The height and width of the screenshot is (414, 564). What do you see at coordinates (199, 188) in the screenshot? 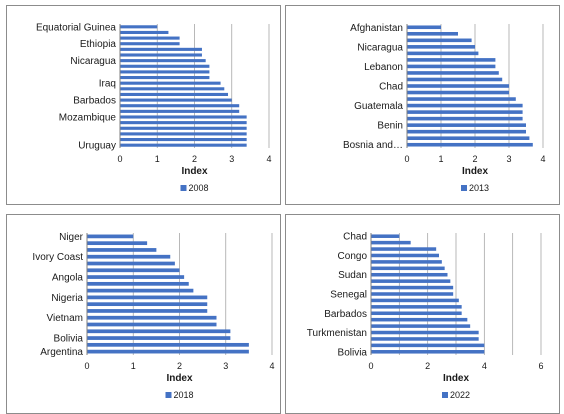
I see `legend-label: 2008` at bounding box center [199, 188].